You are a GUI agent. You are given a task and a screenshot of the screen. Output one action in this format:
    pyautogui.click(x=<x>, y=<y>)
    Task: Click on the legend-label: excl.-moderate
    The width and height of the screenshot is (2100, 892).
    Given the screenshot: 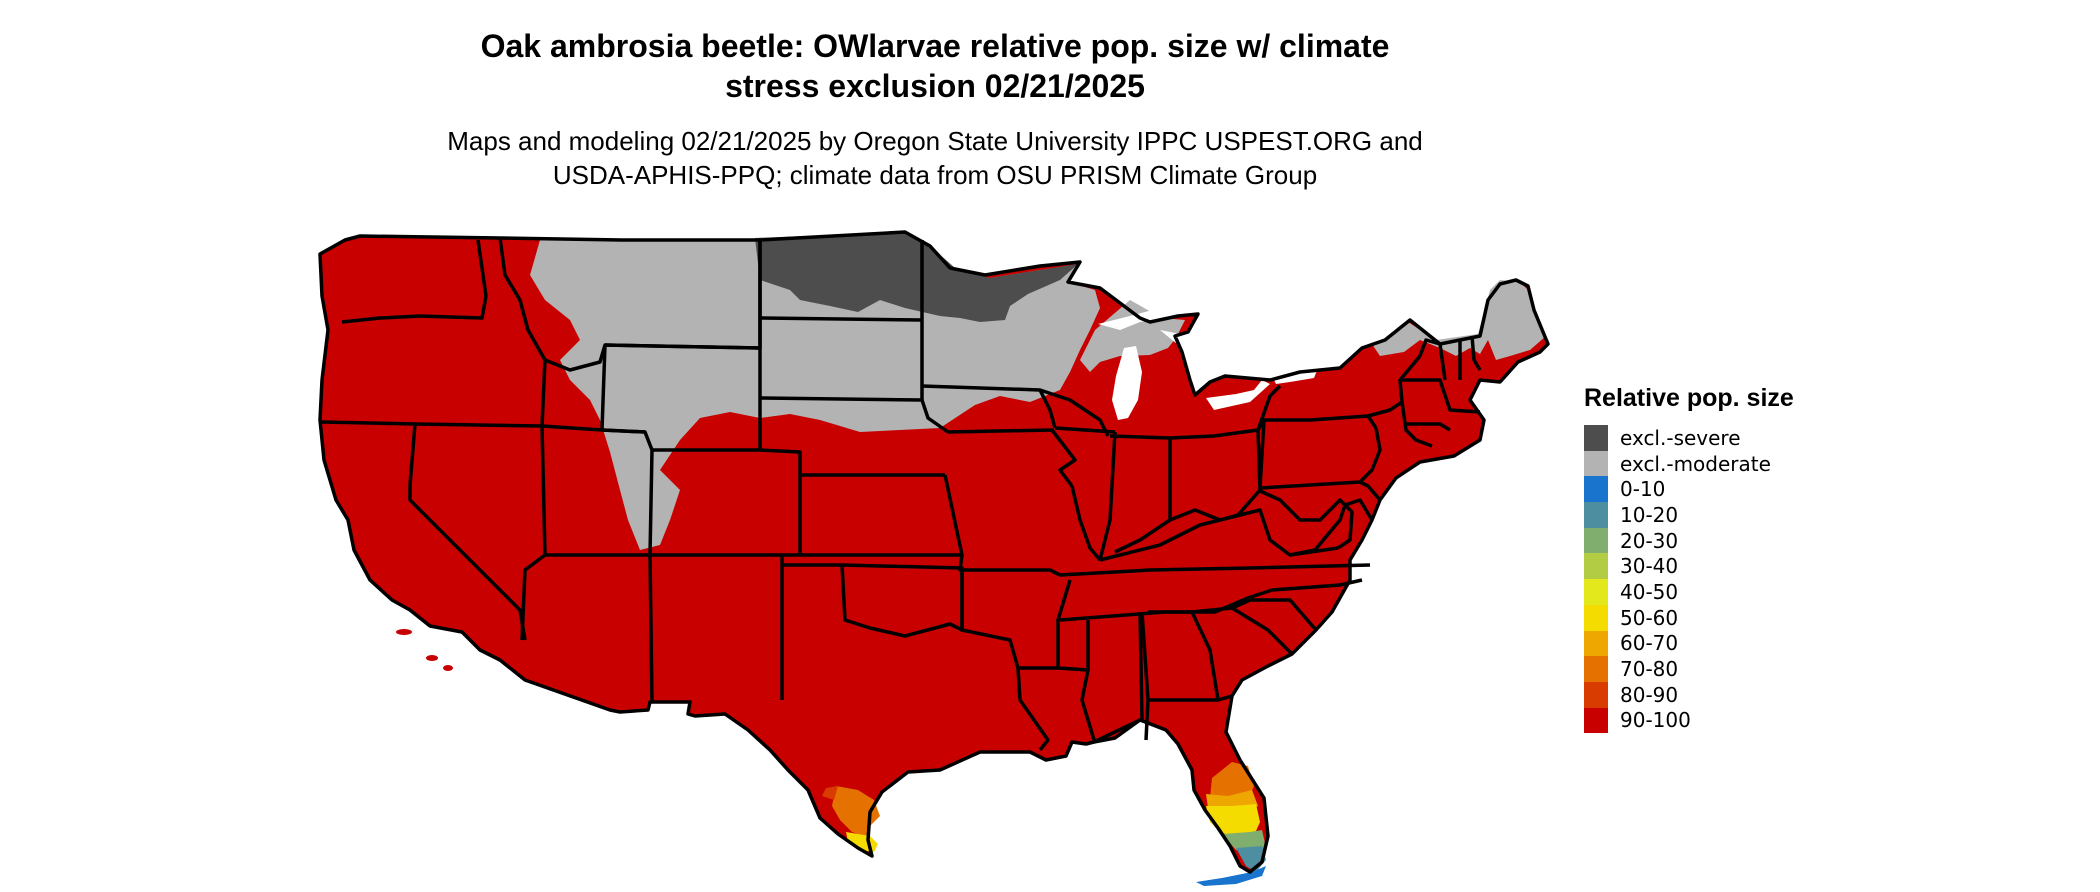 What is the action you would take?
    pyautogui.click(x=1695, y=463)
    